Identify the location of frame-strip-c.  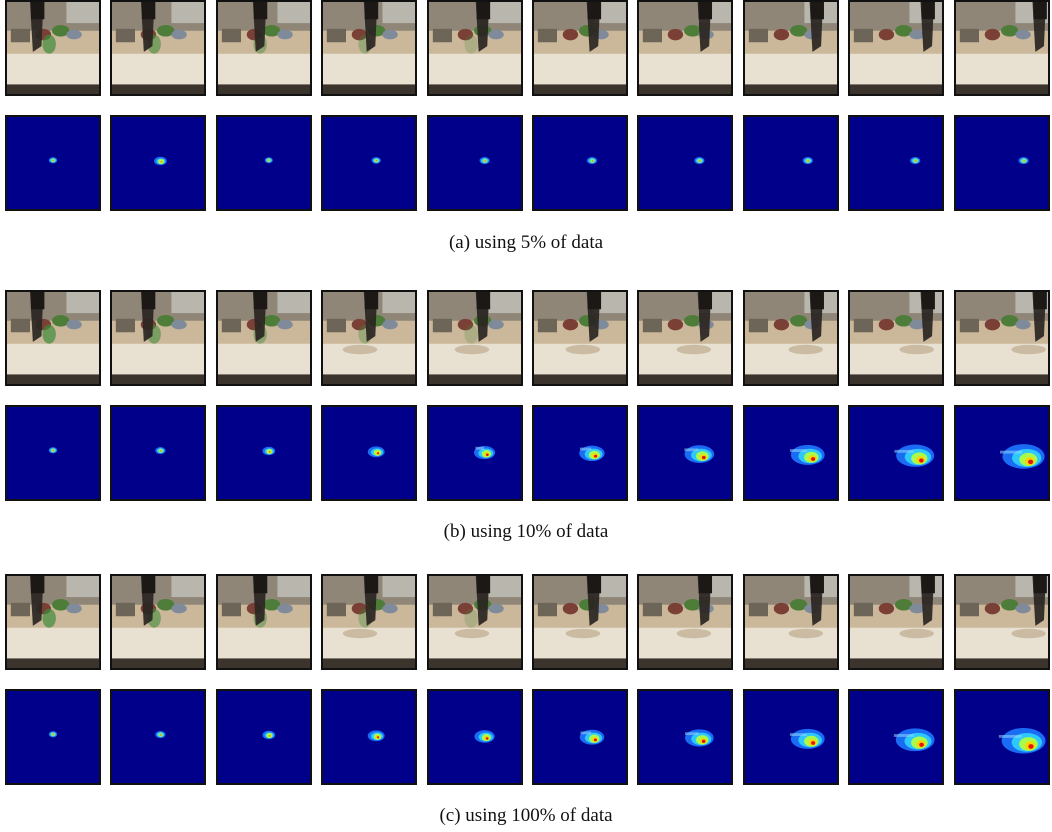
(527, 622).